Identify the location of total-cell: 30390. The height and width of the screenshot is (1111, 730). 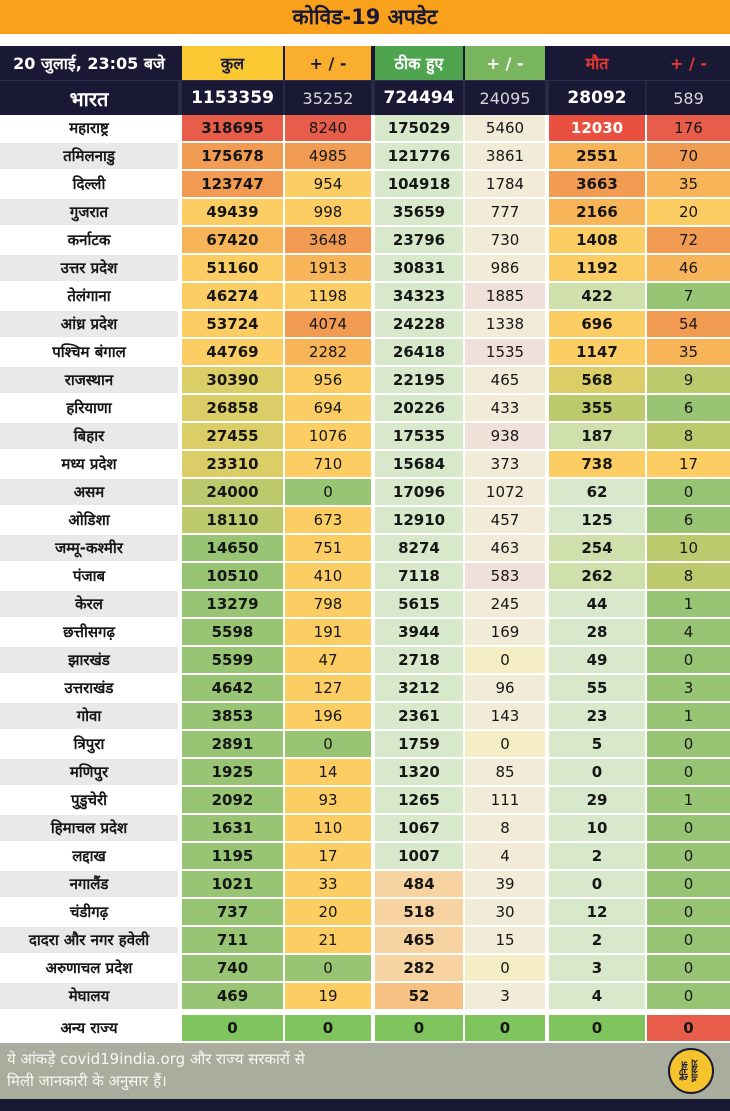
(230, 381).